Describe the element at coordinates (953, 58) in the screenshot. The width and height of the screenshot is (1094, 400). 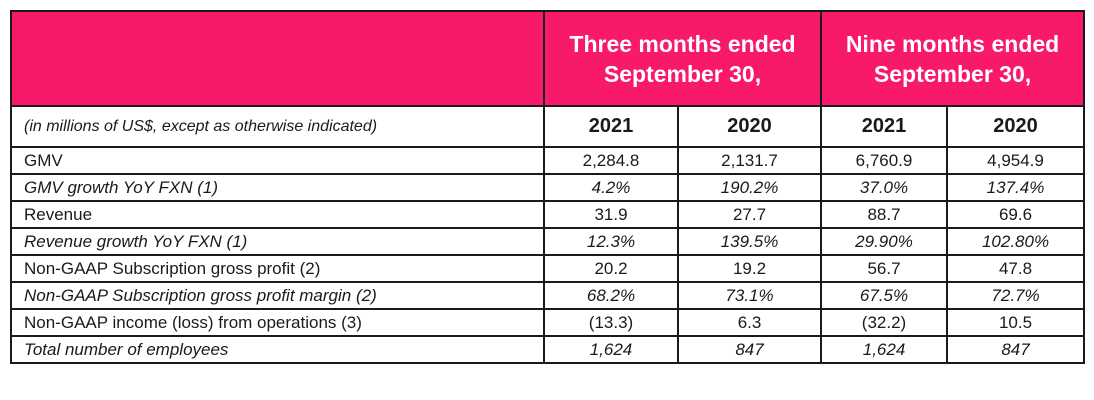
I see `nine-months-header: Nine months ended September 30,` at that location.